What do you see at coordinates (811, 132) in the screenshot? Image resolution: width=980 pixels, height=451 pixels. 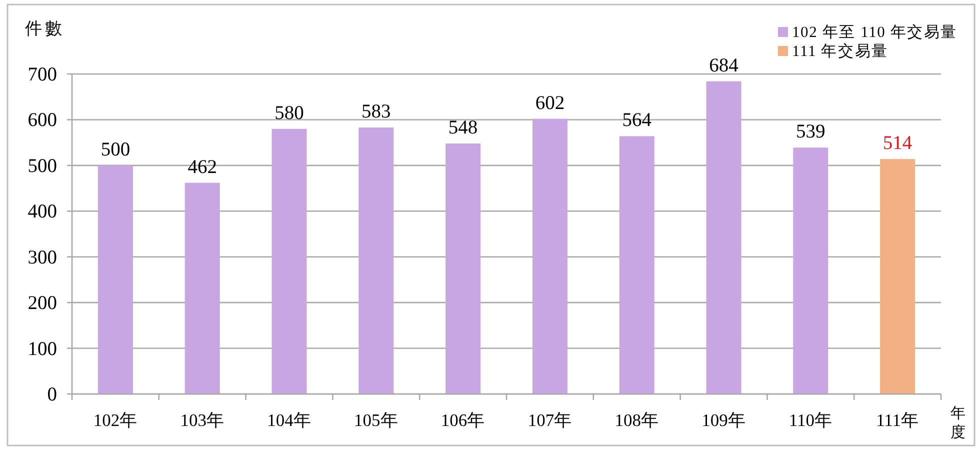 I see `data-label: 539` at bounding box center [811, 132].